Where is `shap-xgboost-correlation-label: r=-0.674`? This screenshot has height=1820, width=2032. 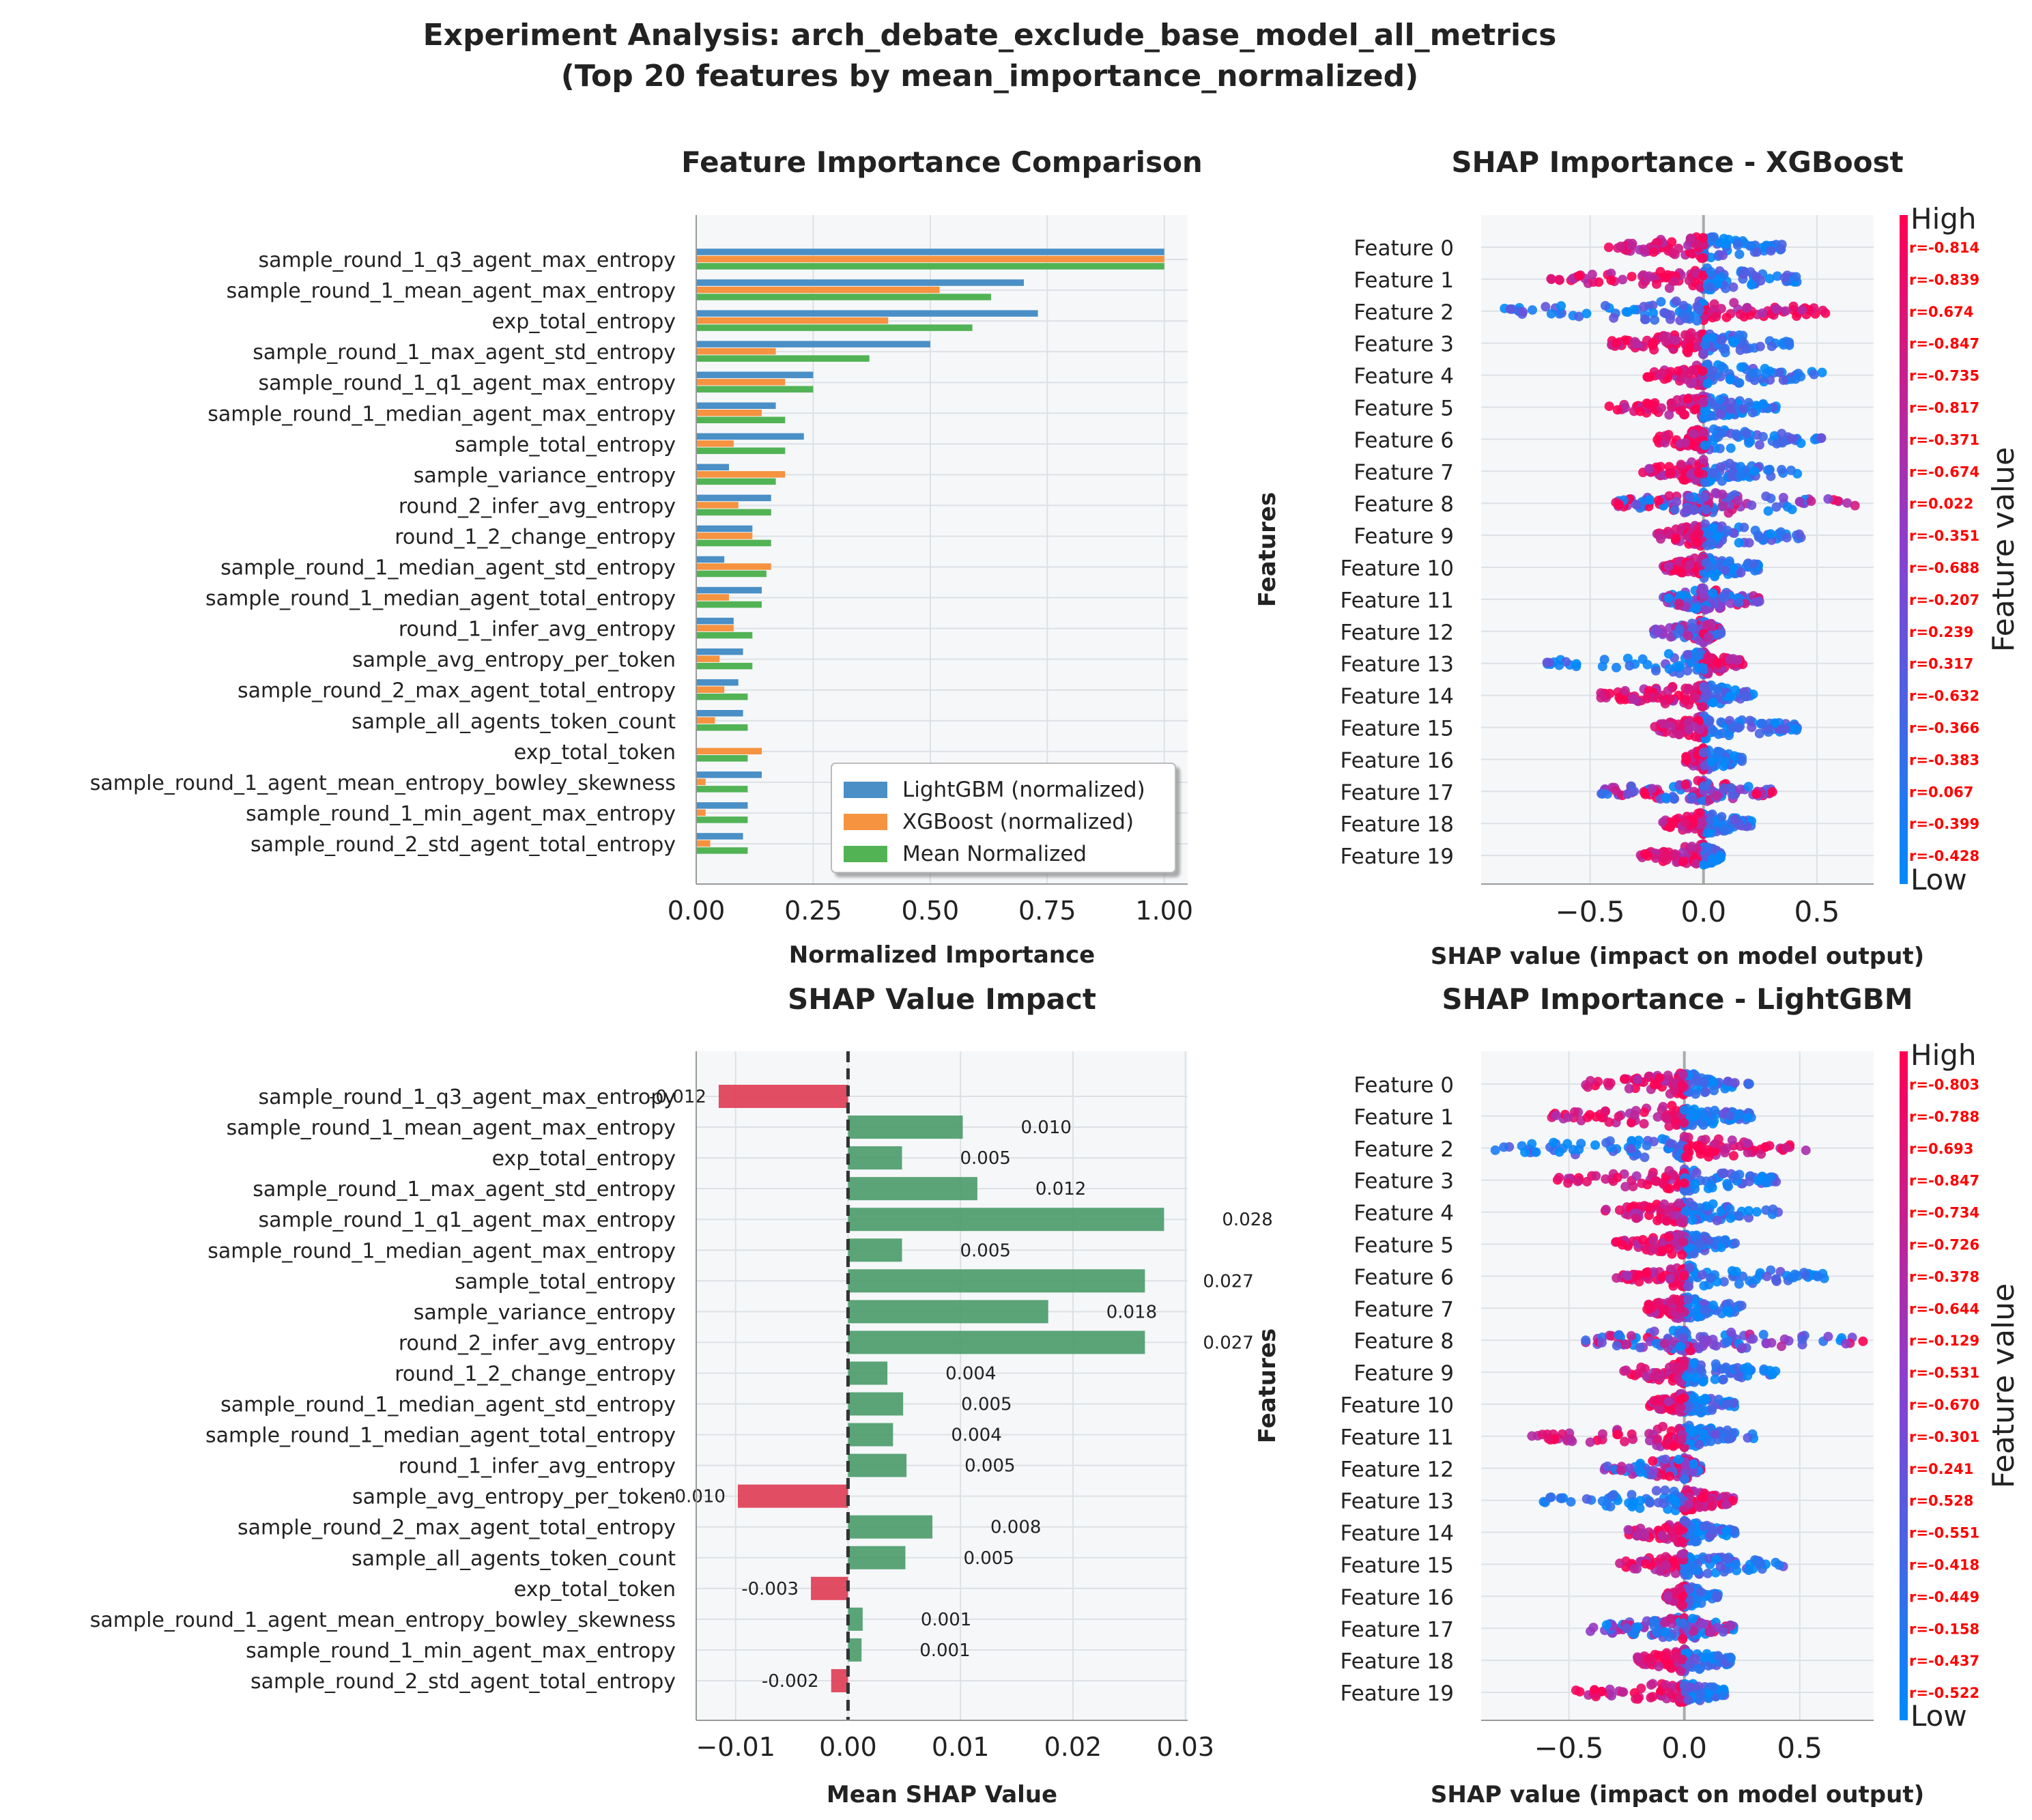
shap-xgboost-correlation-label: r=-0.674 is located at coordinates (1944, 472).